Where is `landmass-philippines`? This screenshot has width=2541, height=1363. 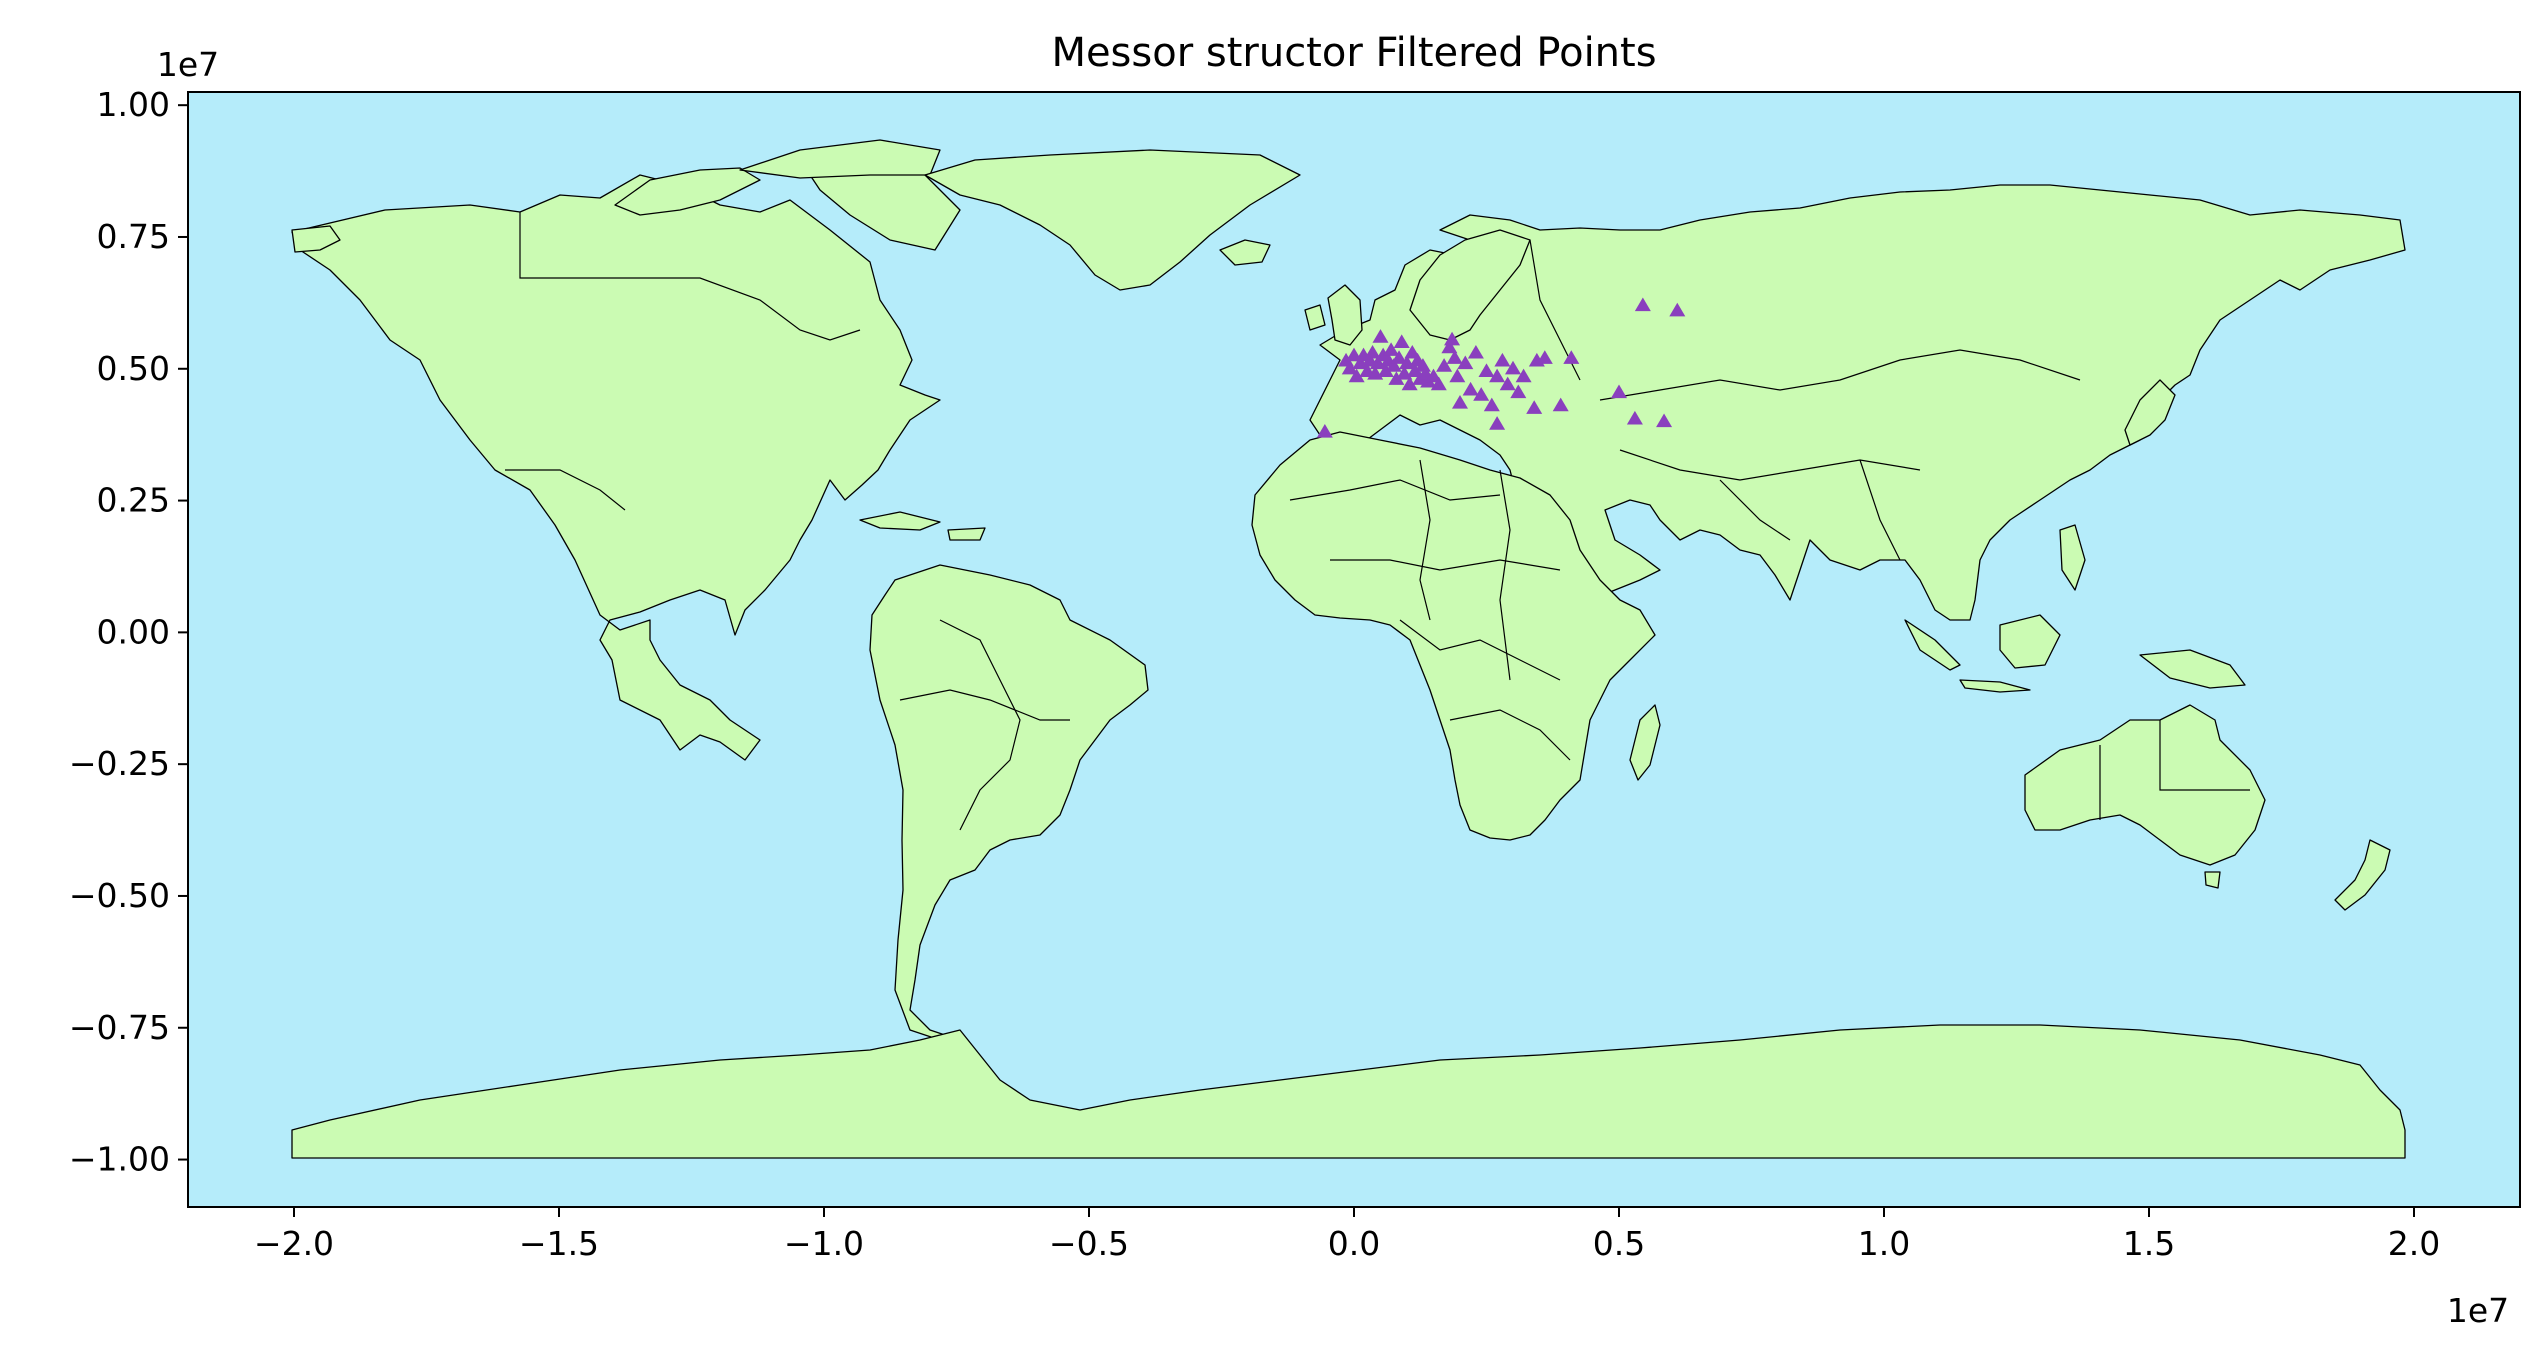 landmass-philippines is located at coordinates (2072, 557).